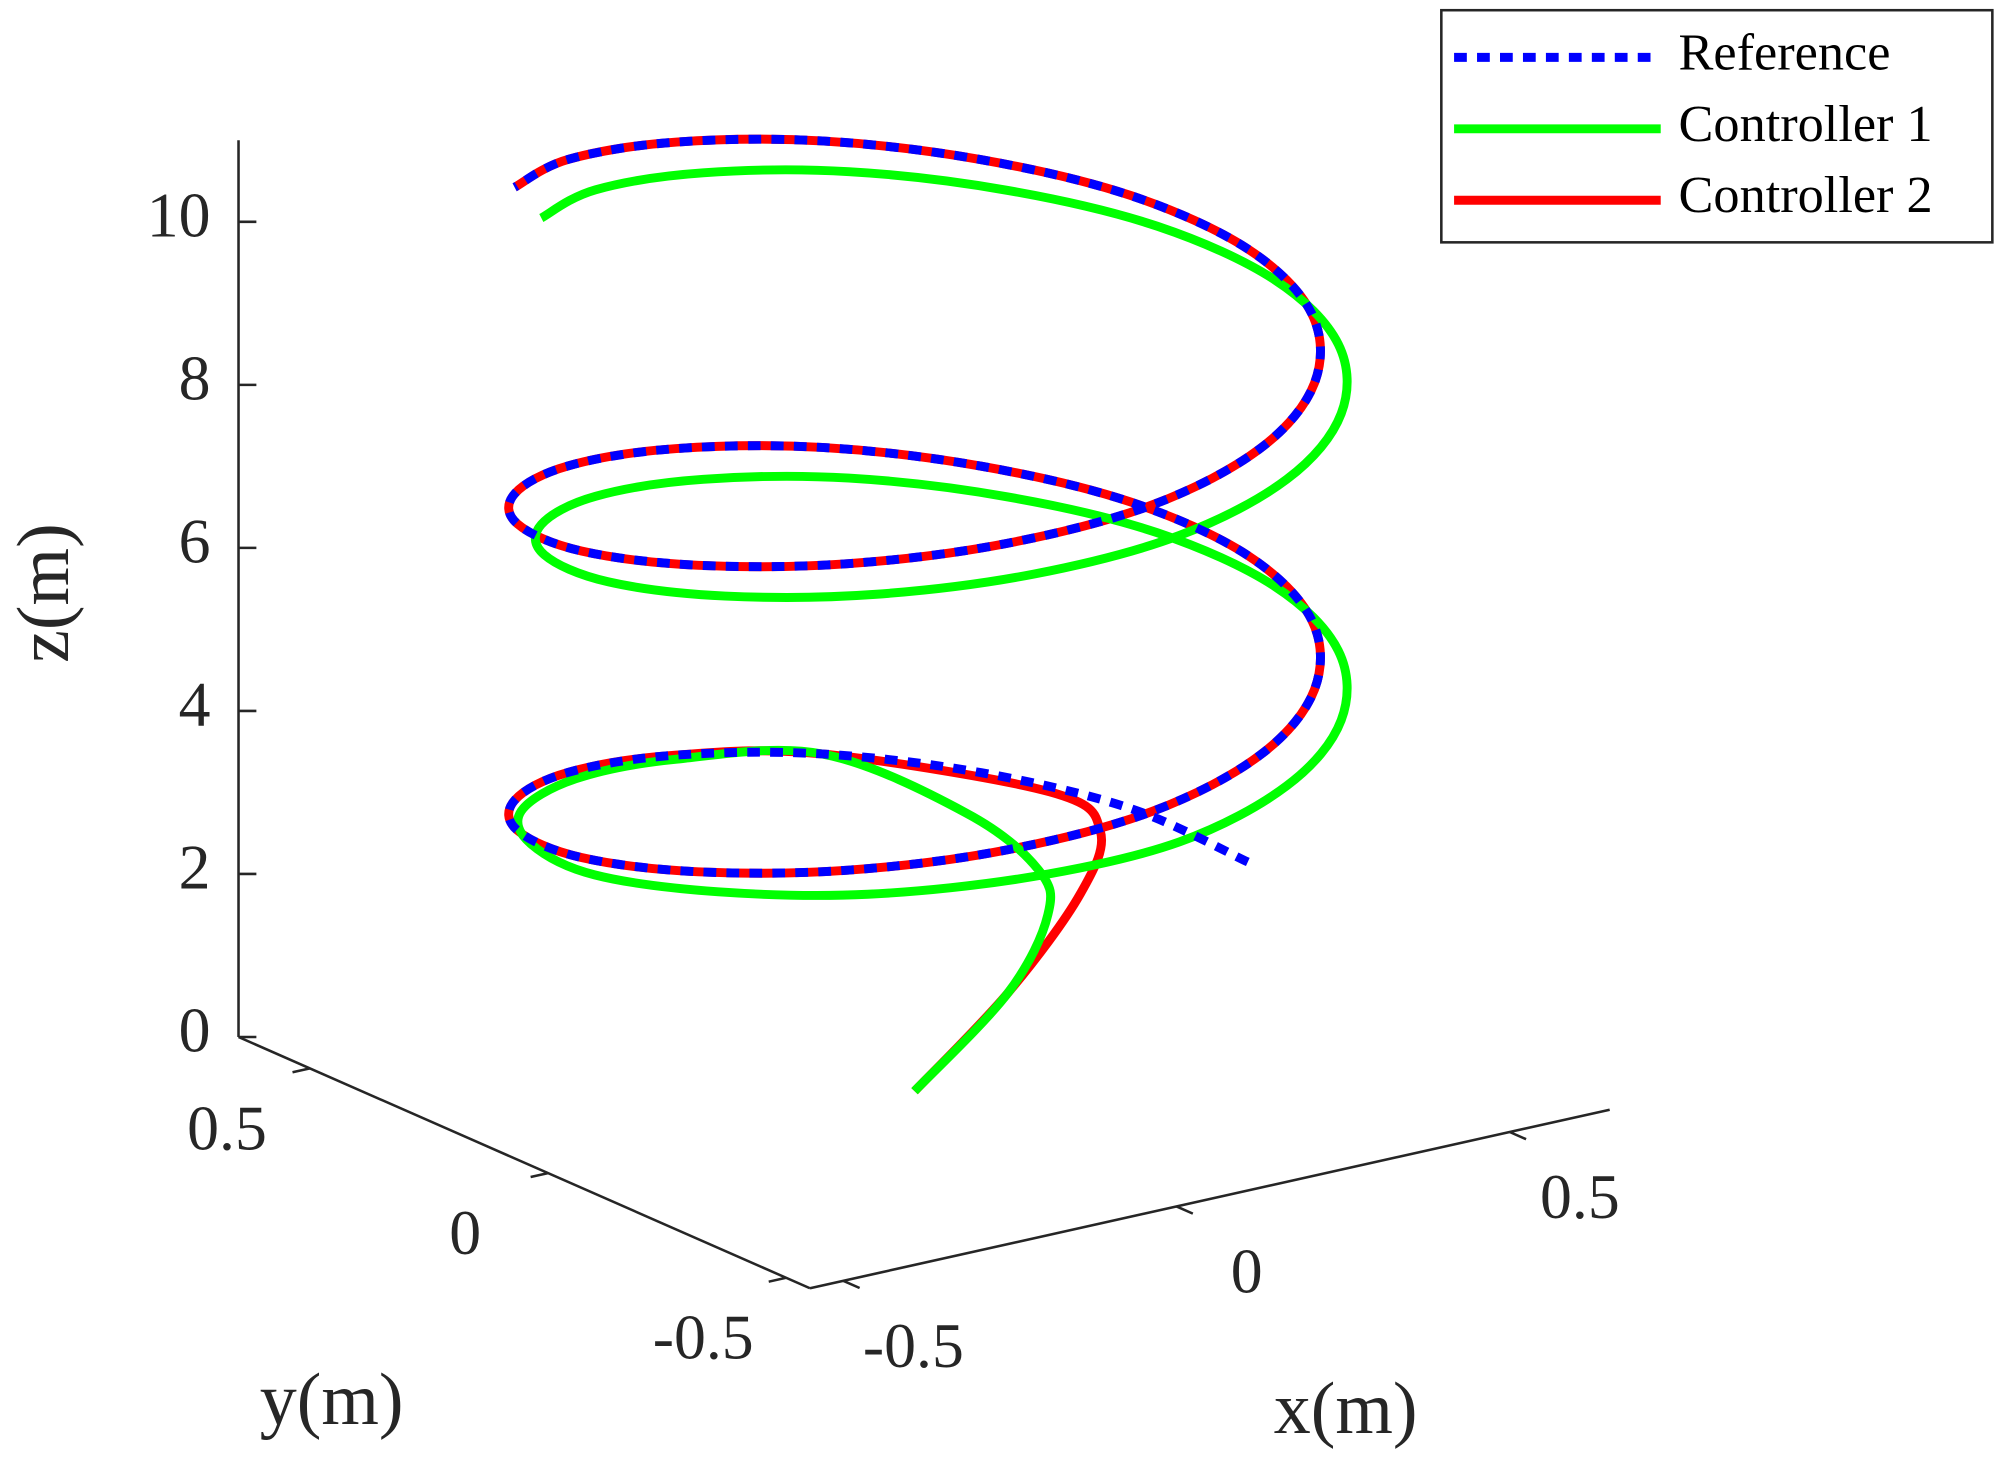  Describe the element at coordinates (703, 1337) in the screenshot. I see `y-tick-label: -0.5` at that location.